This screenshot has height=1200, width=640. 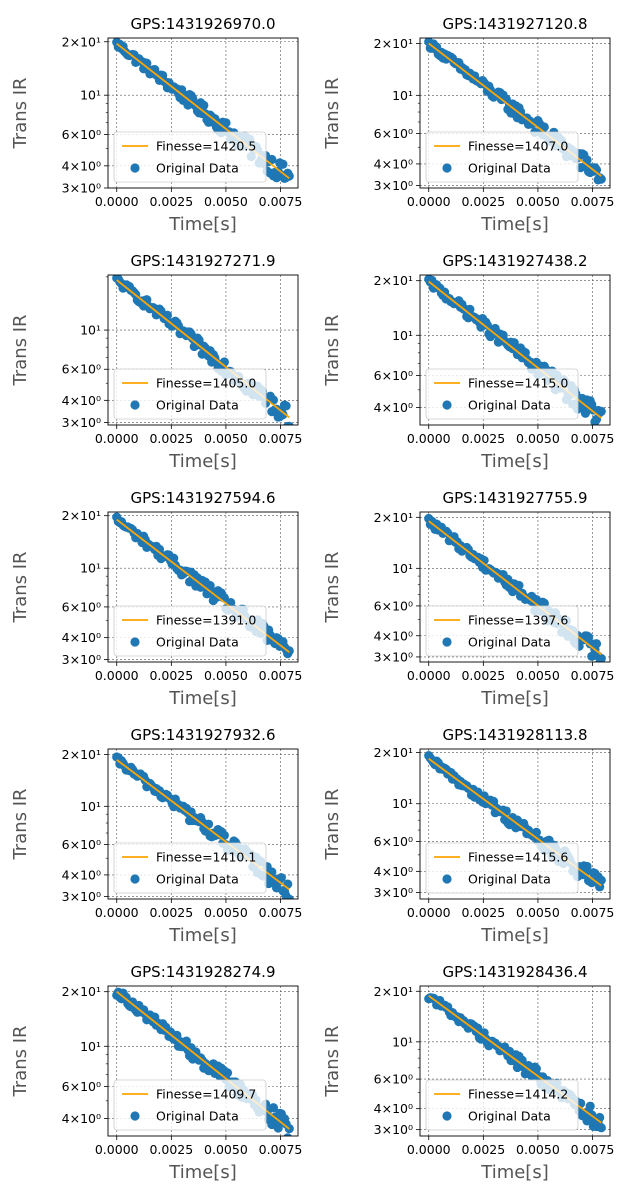 I want to click on chart-title: GPS:1431928274.9, so click(x=203, y=972).